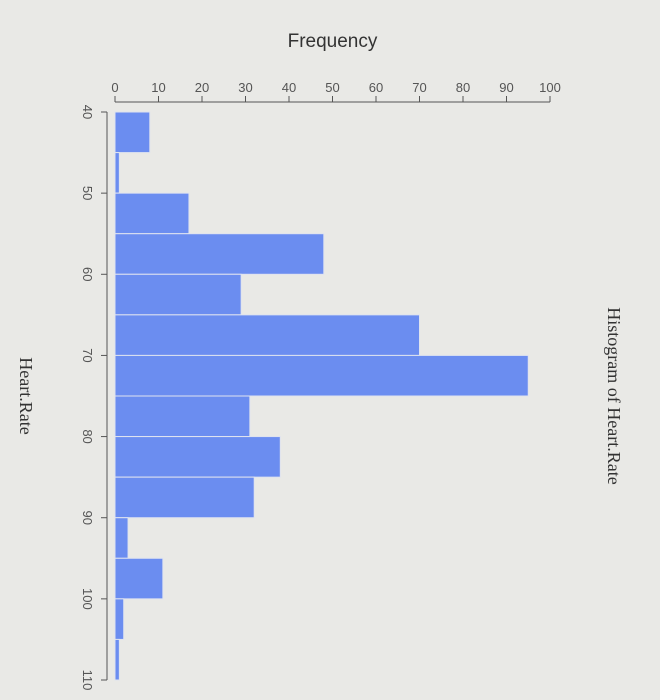 This screenshot has height=700, width=660. I want to click on x-tick-label-5: 90, so click(87, 517).